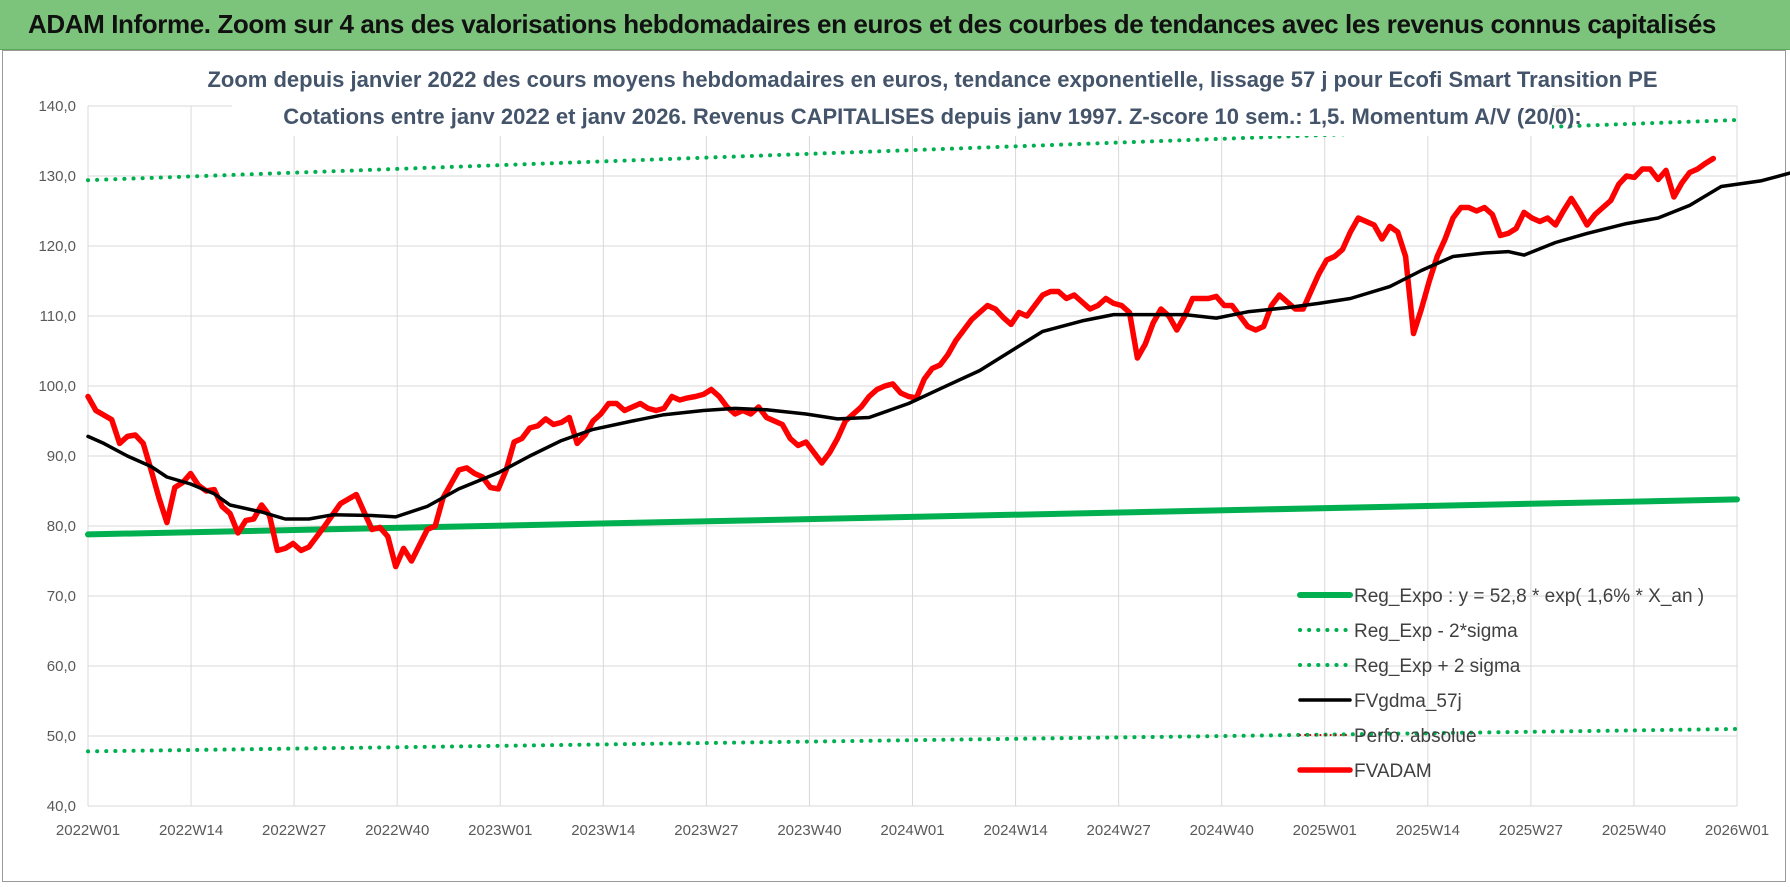 This screenshot has width=1790, height=887. I want to click on y-tick-label: 40,0, so click(61, 806).